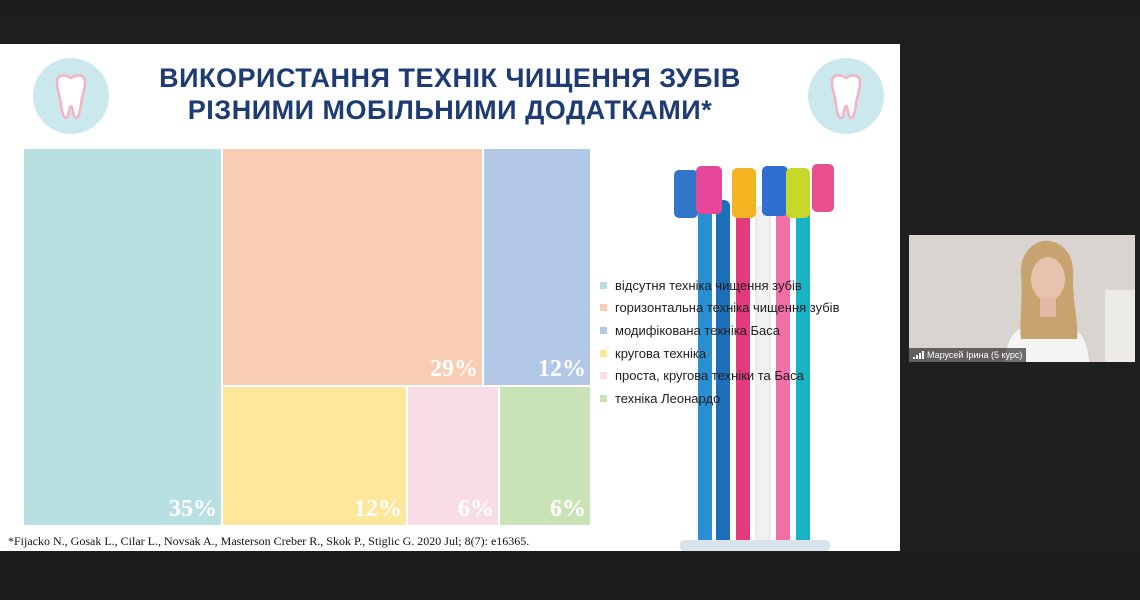  Describe the element at coordinates (570, 575) in the screenshot. I see `meeting-bottom-bar` at that location.